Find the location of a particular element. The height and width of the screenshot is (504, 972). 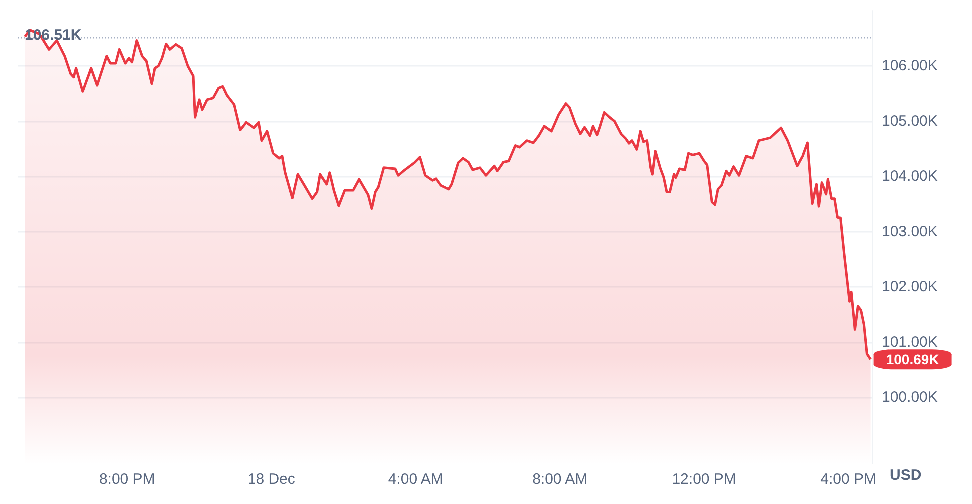

y-tick-label: 102.00K is located at coordinates (910, 287).